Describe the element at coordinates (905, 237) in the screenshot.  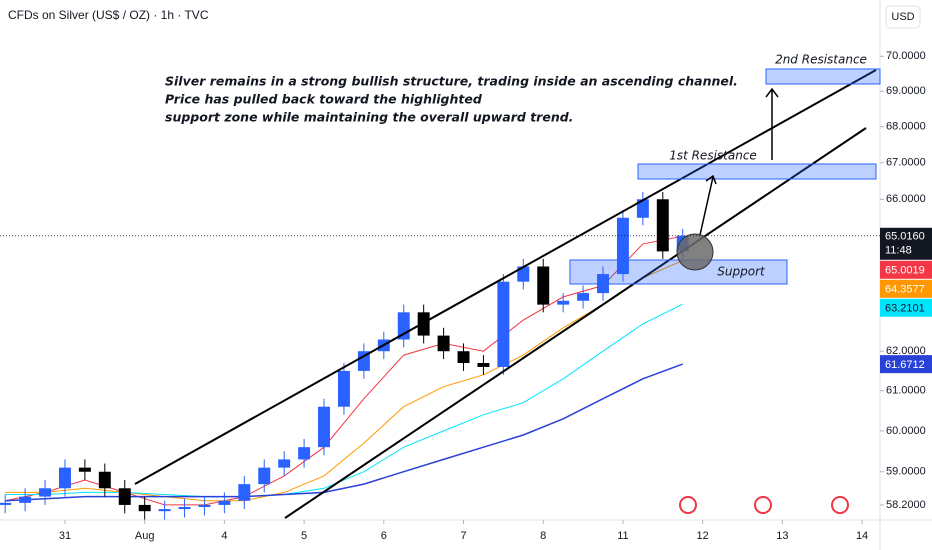
I see `price-badge-label: 65.0160` at that location.